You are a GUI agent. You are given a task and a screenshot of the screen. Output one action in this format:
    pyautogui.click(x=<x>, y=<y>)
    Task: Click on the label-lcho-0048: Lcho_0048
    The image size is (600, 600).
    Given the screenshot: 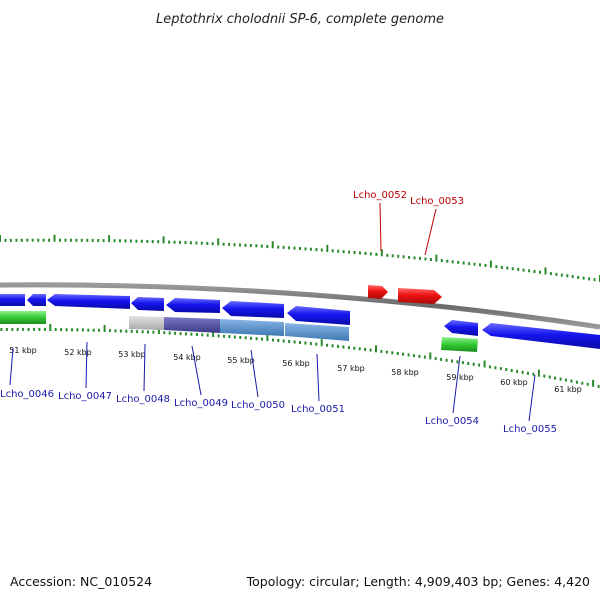 What is the action you would take?
    pyautogui.click(x=143, y=399)
    